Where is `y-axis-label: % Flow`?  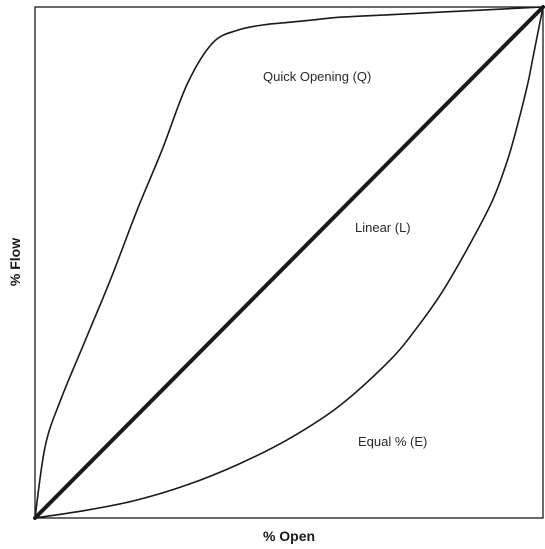 y-axis-label: % Flow is located at coordinates (15, 262).